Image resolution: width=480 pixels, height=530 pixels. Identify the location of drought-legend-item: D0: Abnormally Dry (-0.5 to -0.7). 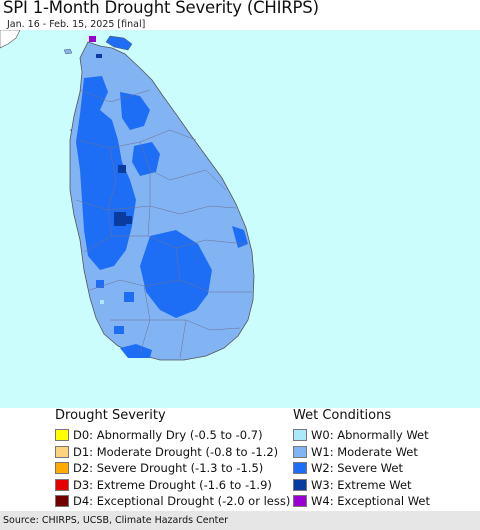
(172, 435).